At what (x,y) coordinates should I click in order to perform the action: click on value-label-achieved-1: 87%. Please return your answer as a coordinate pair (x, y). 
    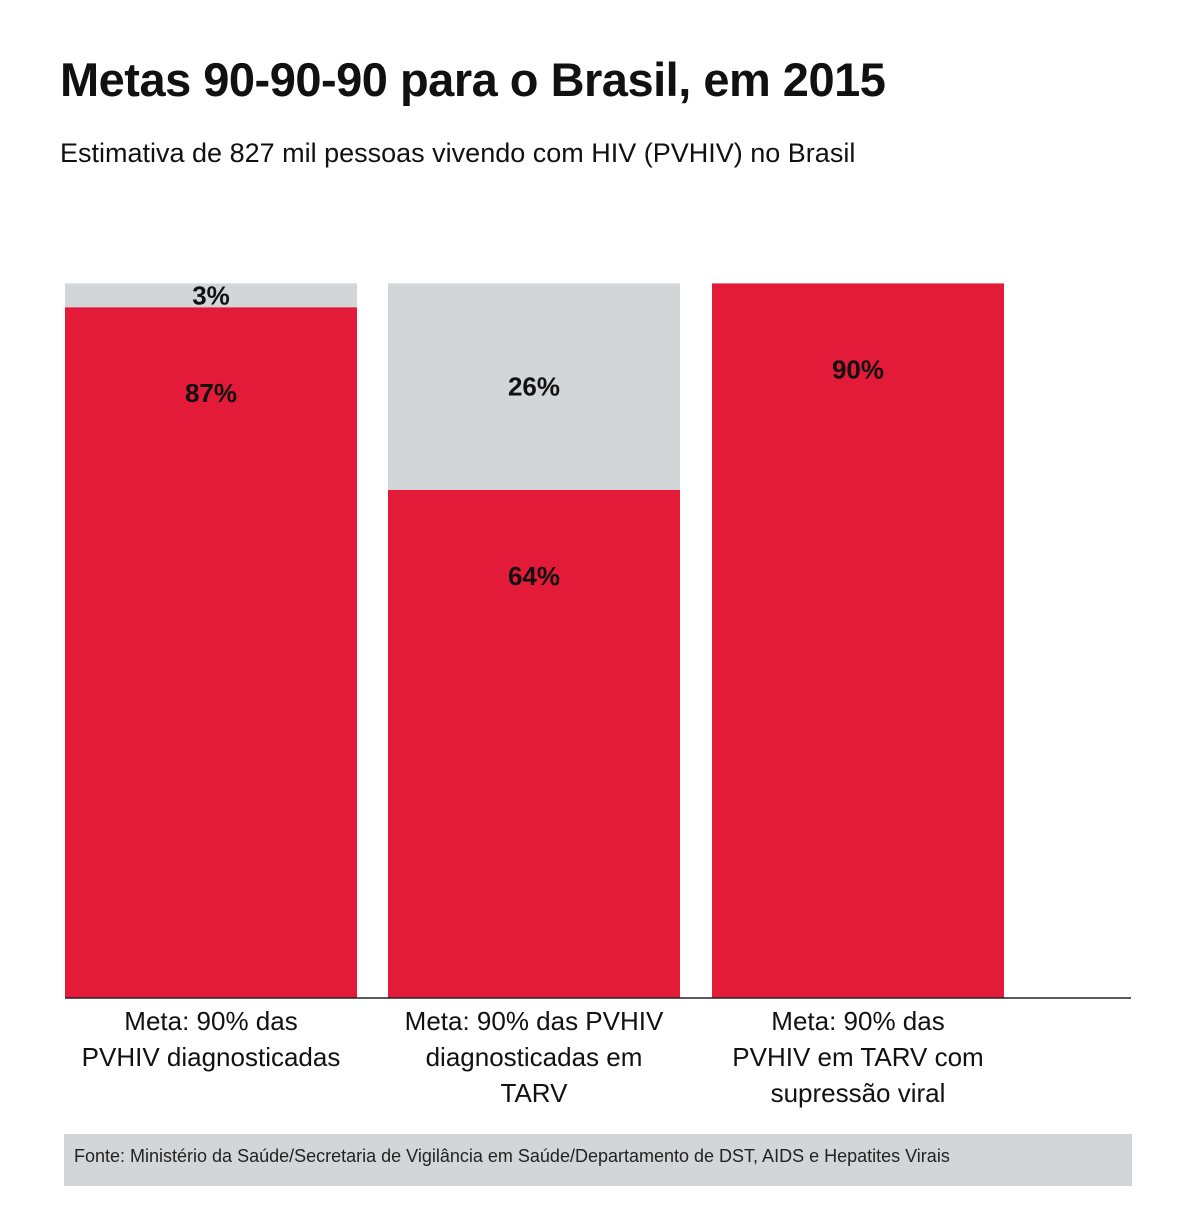
    Looking at the image, I should click on (211, 393).